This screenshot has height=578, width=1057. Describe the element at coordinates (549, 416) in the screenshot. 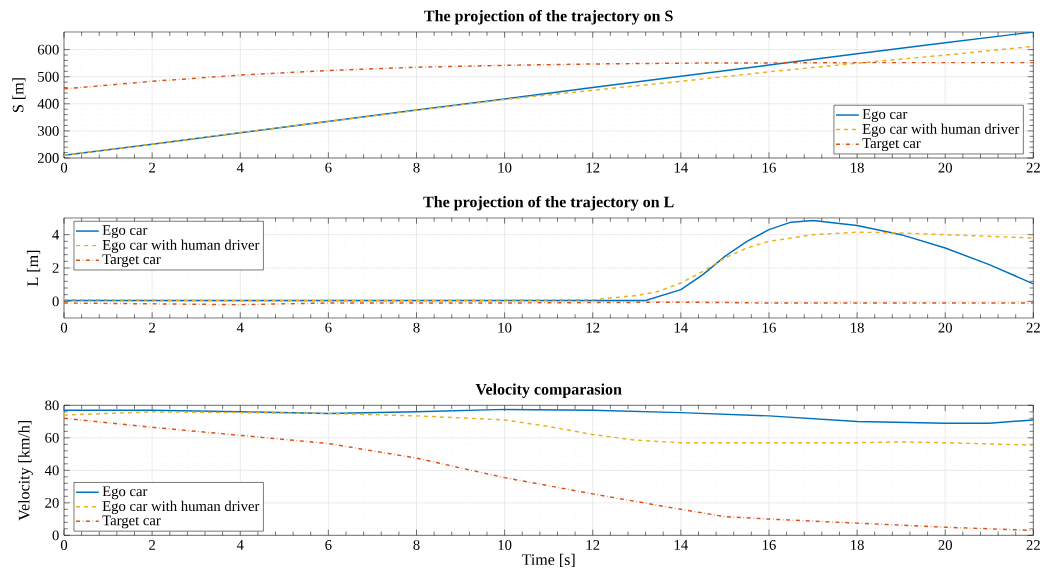

I see `line-series` at that location.